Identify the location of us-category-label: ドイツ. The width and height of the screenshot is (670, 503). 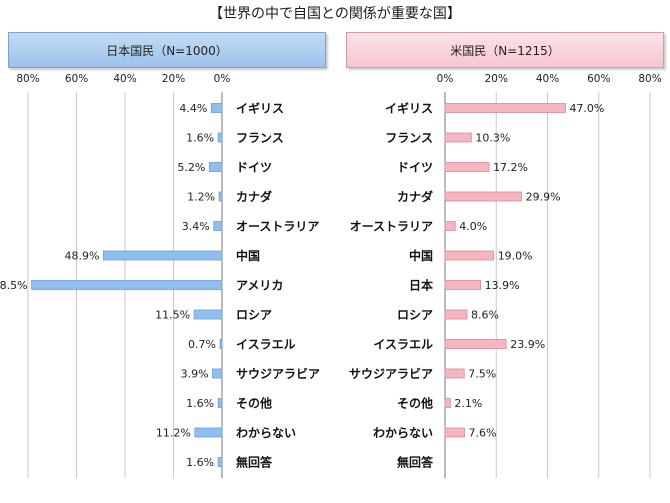
(415, 168).